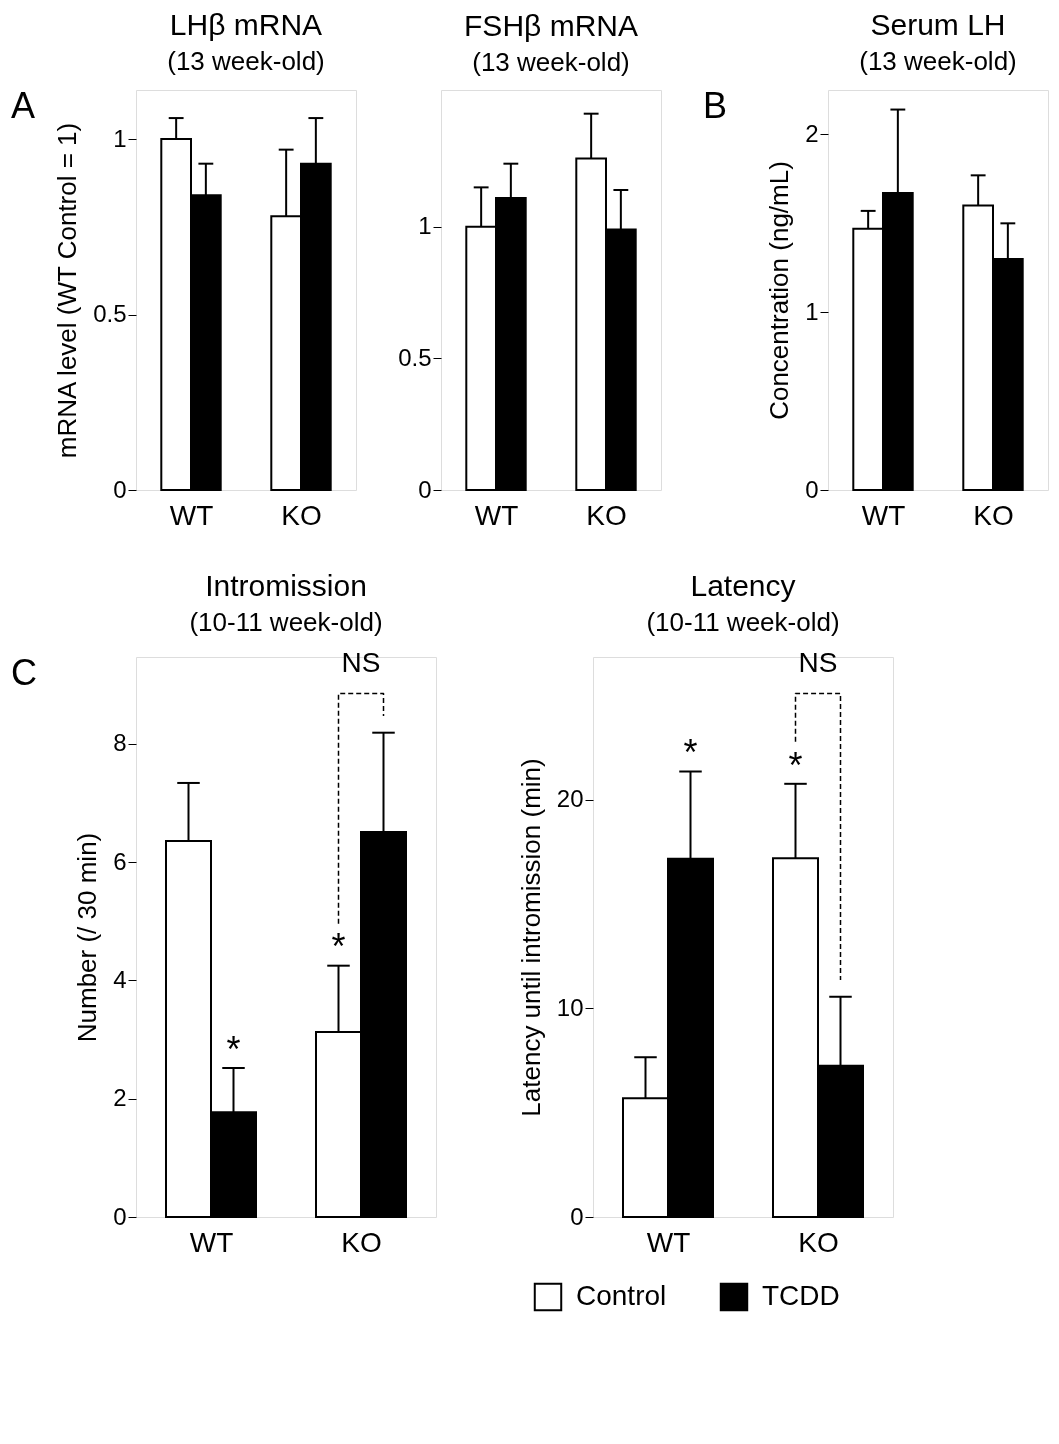 The height and width of the screenshot is (1444, 1059). Describe the element at coordinates (246, 24) in the screenshot. I see `chart-title: LHβ mRNA` at that location.